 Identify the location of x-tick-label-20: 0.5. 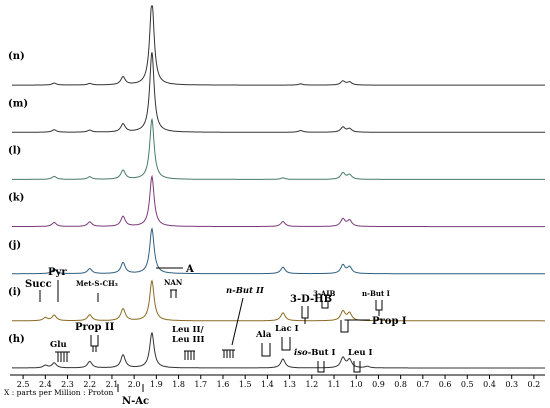
(467, 384).